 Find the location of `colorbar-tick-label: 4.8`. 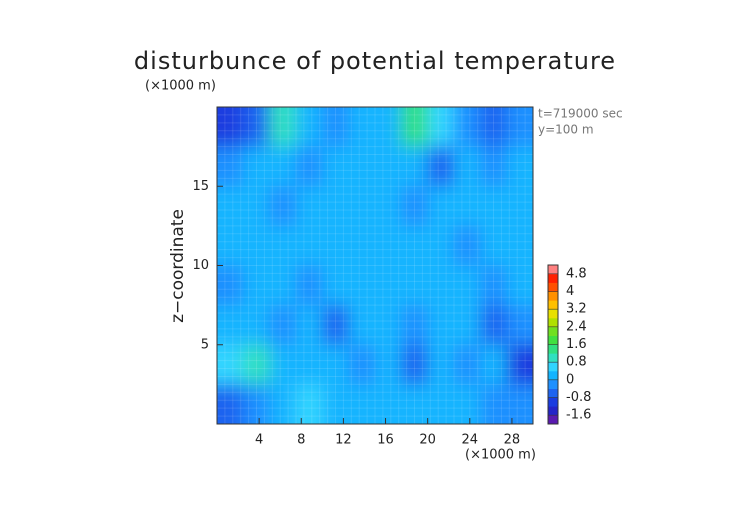

colorbar-tick-label: 4.8 is located at coordinates (576, 273).